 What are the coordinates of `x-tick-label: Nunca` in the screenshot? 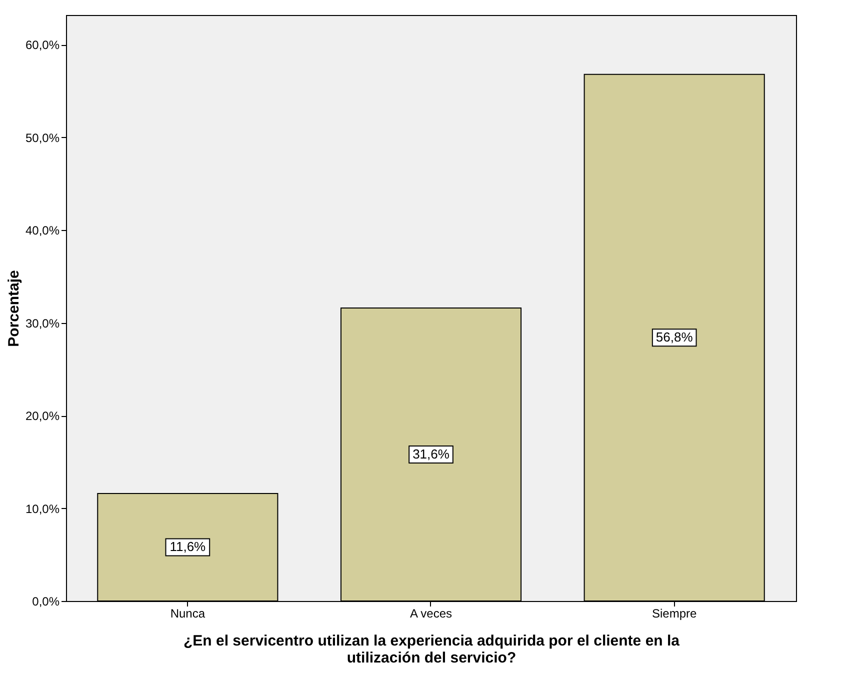 It's located at (188, 613).